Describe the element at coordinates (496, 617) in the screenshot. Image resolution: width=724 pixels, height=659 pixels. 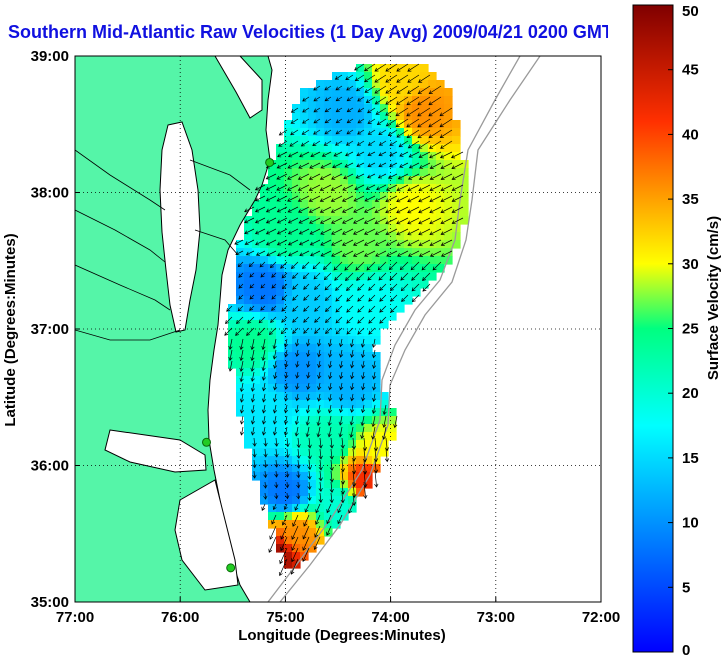
I see `x-tick-label: 73:00` at that location.